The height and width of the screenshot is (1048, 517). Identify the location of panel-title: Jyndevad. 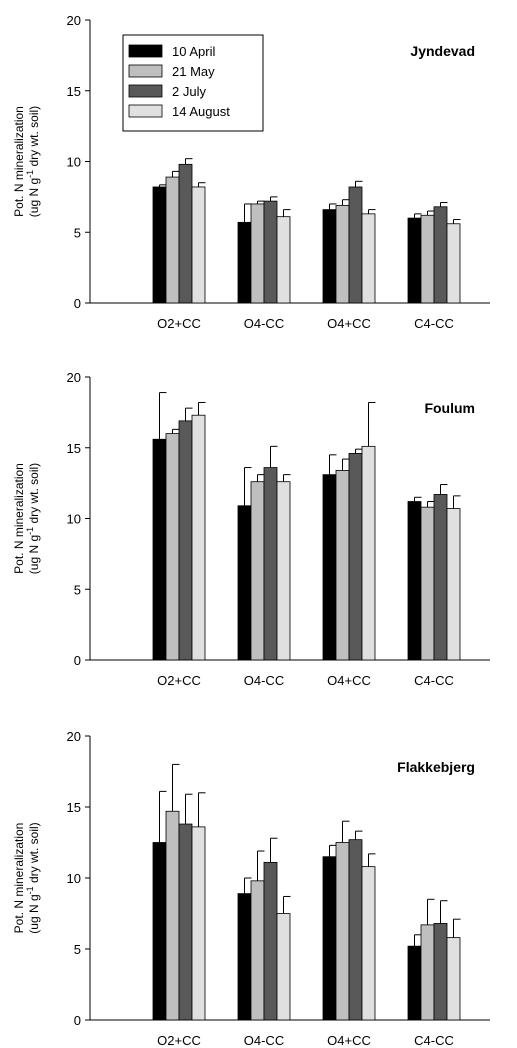
(442, 51).